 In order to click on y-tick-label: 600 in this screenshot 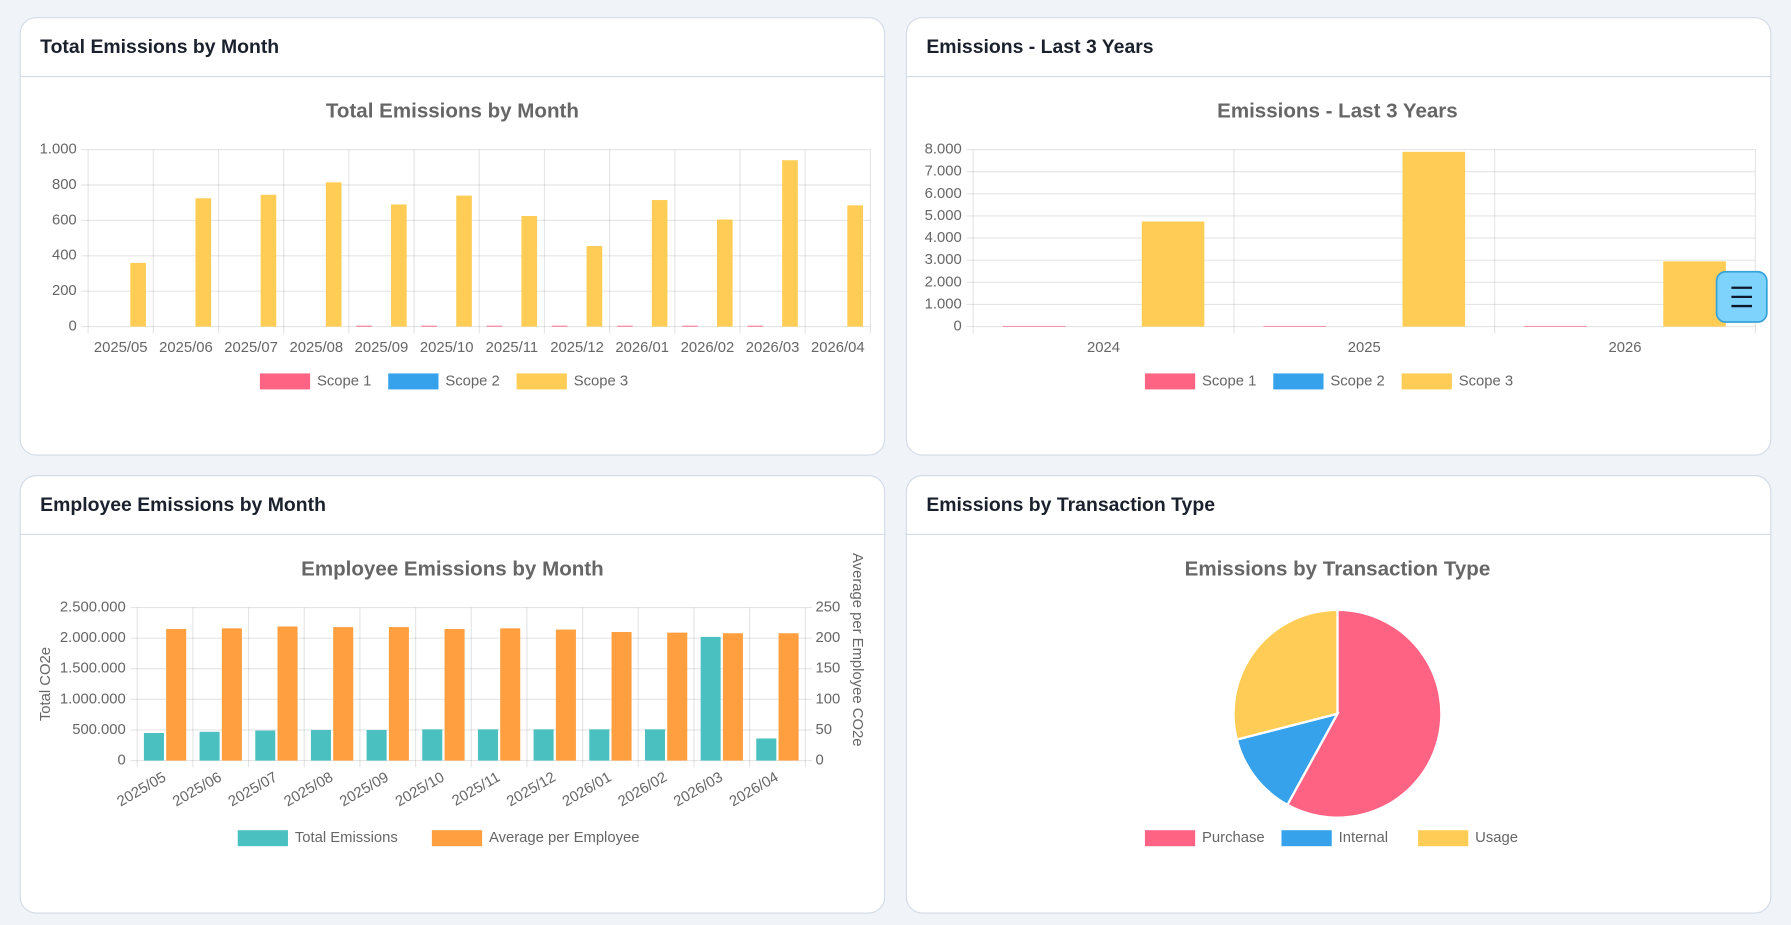, I will do `click(64, 220)`.